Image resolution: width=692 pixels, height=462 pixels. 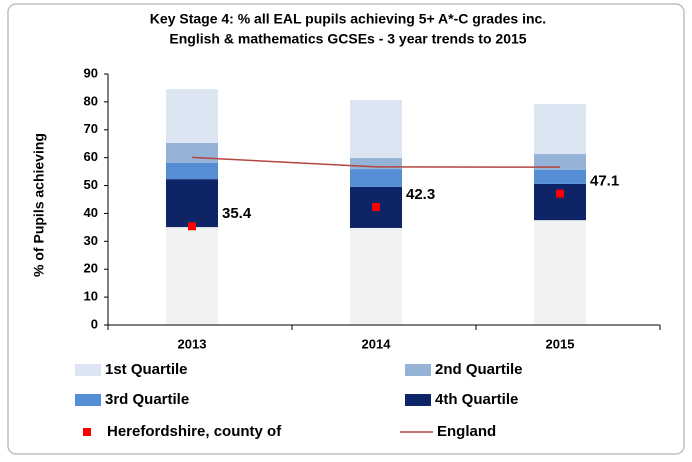 I want to click on x-tick-label: 2014, so click(x=377, y=343).